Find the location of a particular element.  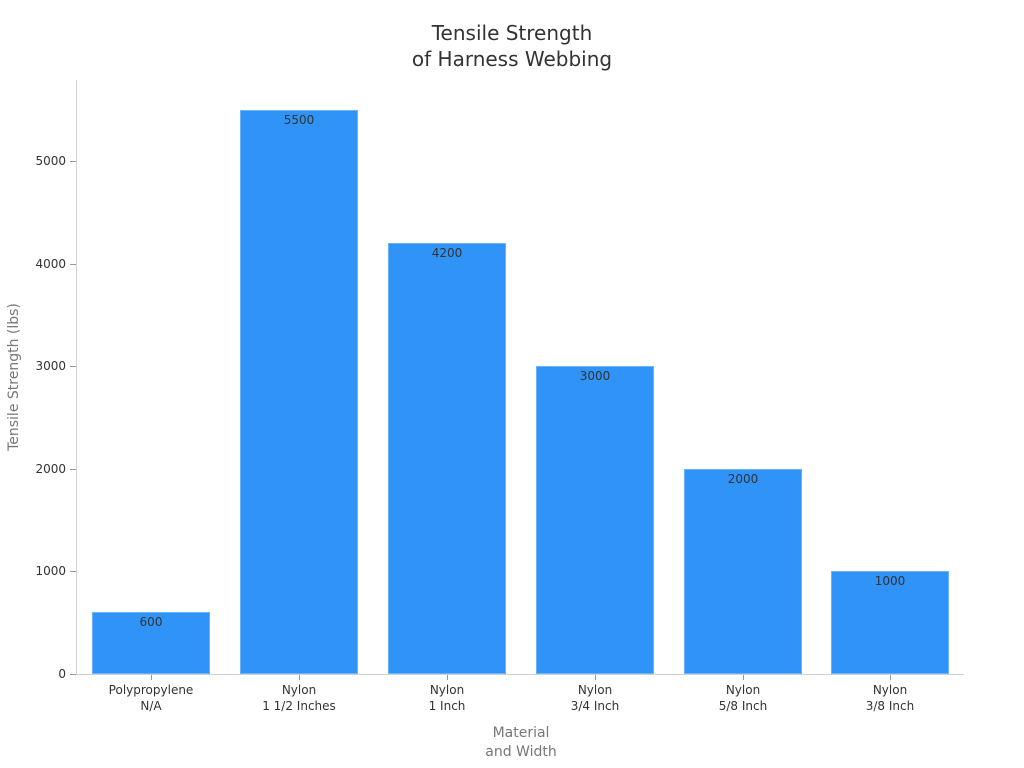

bar-value-label: 1000 is located at coordinates (890, 581).